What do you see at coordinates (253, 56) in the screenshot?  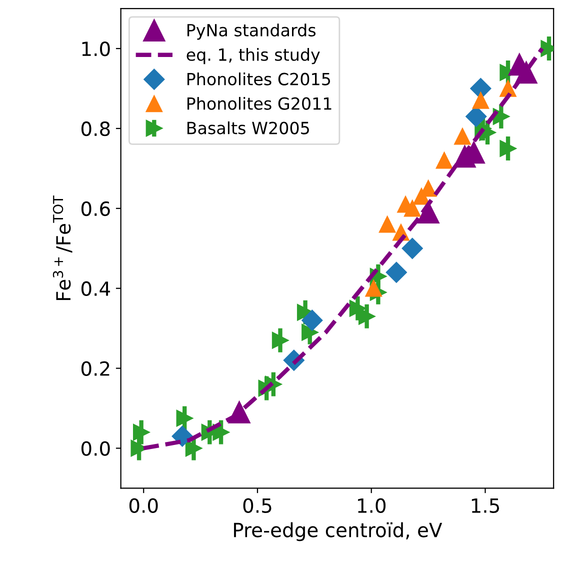 I see `legend-label: eq. 1, this study` at bounding box center [253, 56].